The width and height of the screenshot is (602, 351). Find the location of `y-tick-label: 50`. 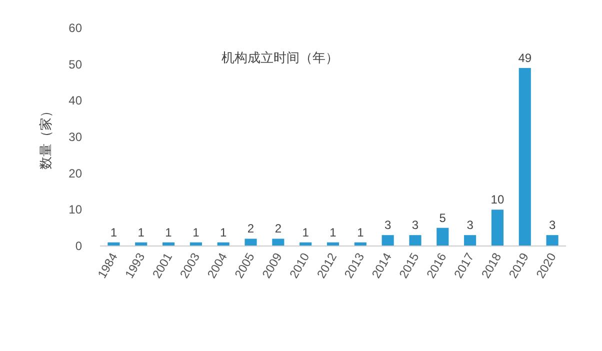

y-tick-label: 50 is located at coordinates (75, 64).